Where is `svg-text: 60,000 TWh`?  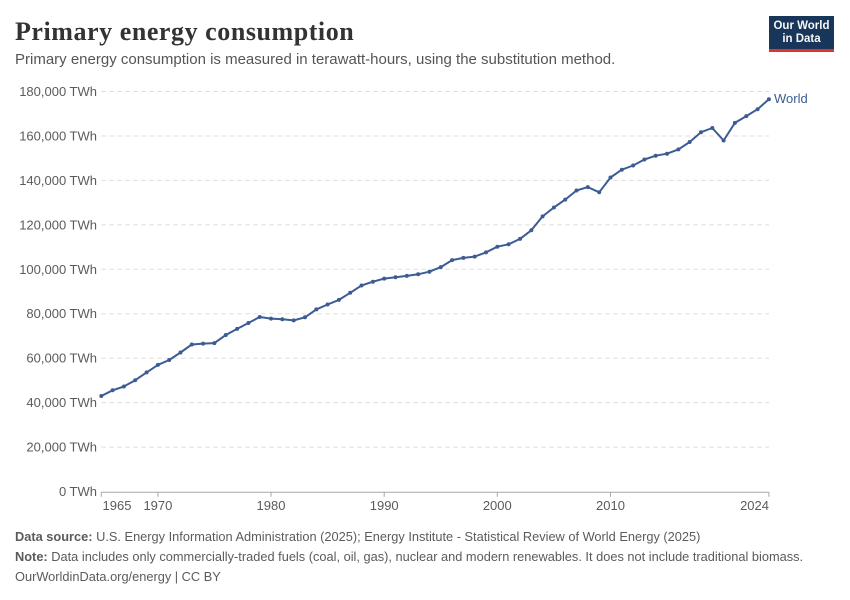
svg-text: 60,000 TWh is located at coordinates (61, 358).